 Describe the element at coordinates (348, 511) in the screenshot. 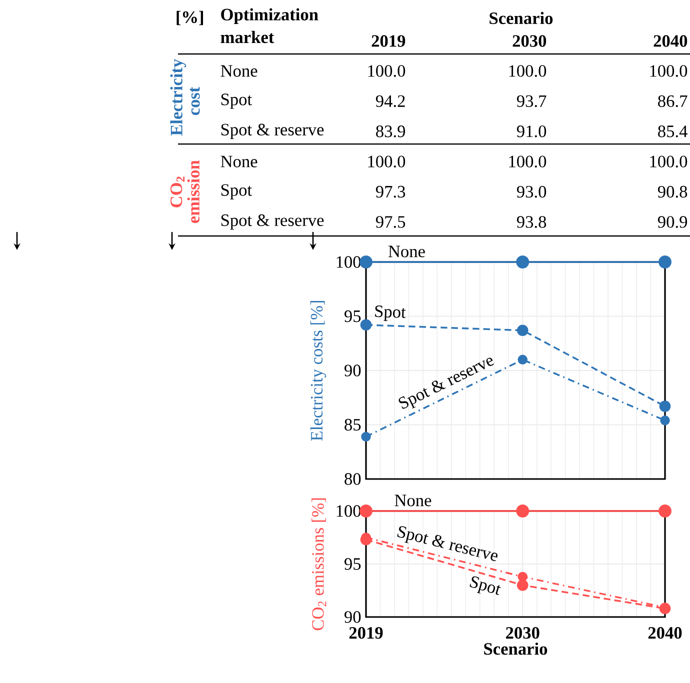

I see `y-tick-label: 100` at that location.